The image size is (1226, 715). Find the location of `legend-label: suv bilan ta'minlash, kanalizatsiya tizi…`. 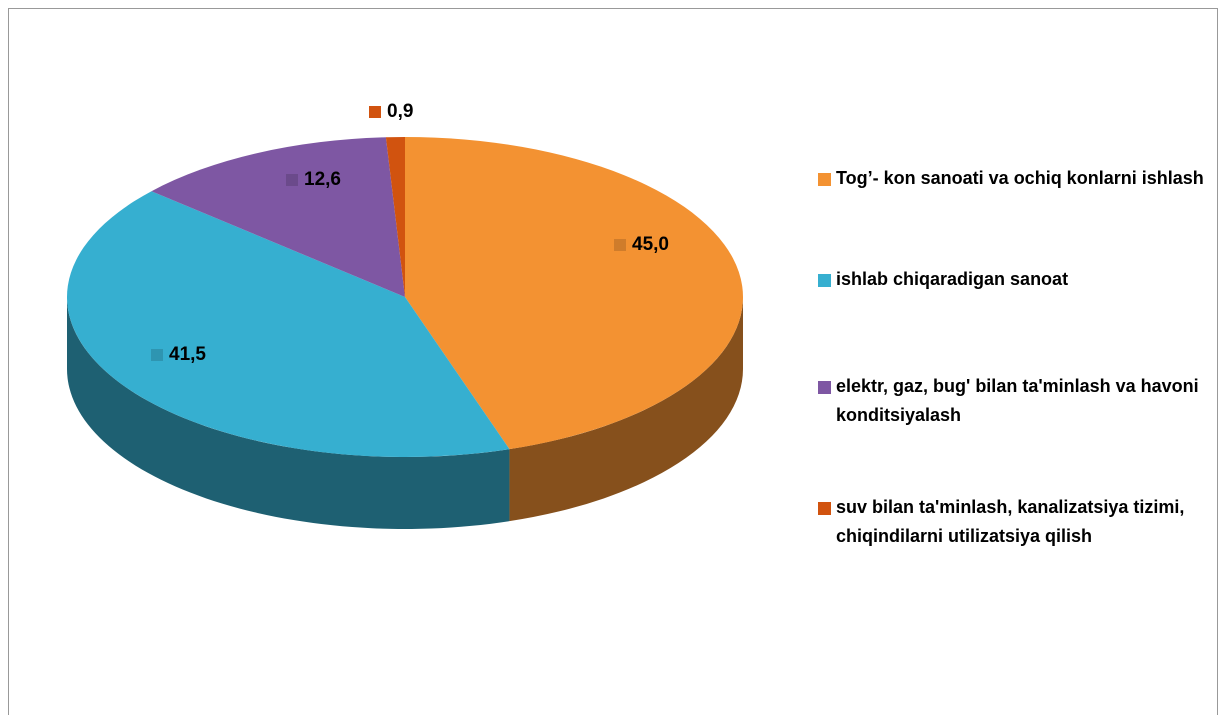

legend-label: suv bilan ta'minlash, kanalizatsiya tizi… is located at coordinates (1010, 521).